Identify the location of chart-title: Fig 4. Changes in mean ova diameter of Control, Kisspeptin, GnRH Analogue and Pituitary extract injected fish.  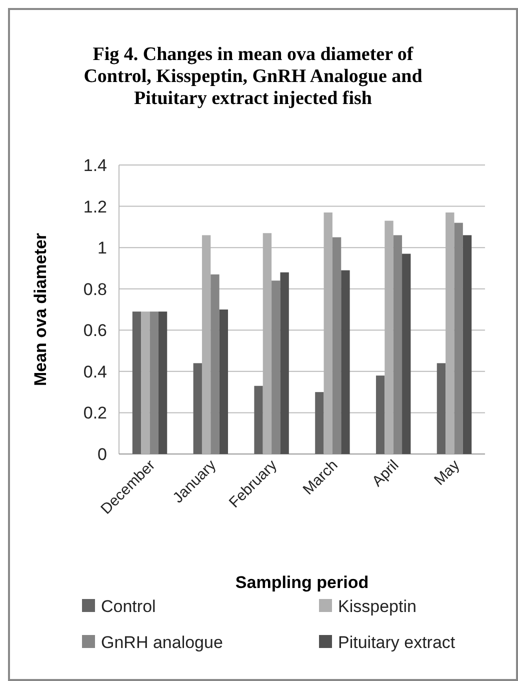
(253, 76).